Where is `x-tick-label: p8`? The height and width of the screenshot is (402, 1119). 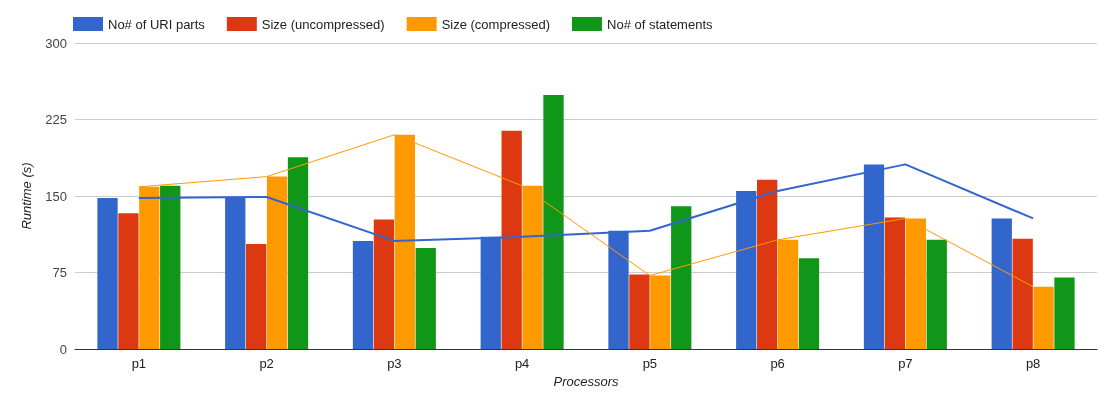
x-tick-label: p8 is located at coordinates (1033, 363).